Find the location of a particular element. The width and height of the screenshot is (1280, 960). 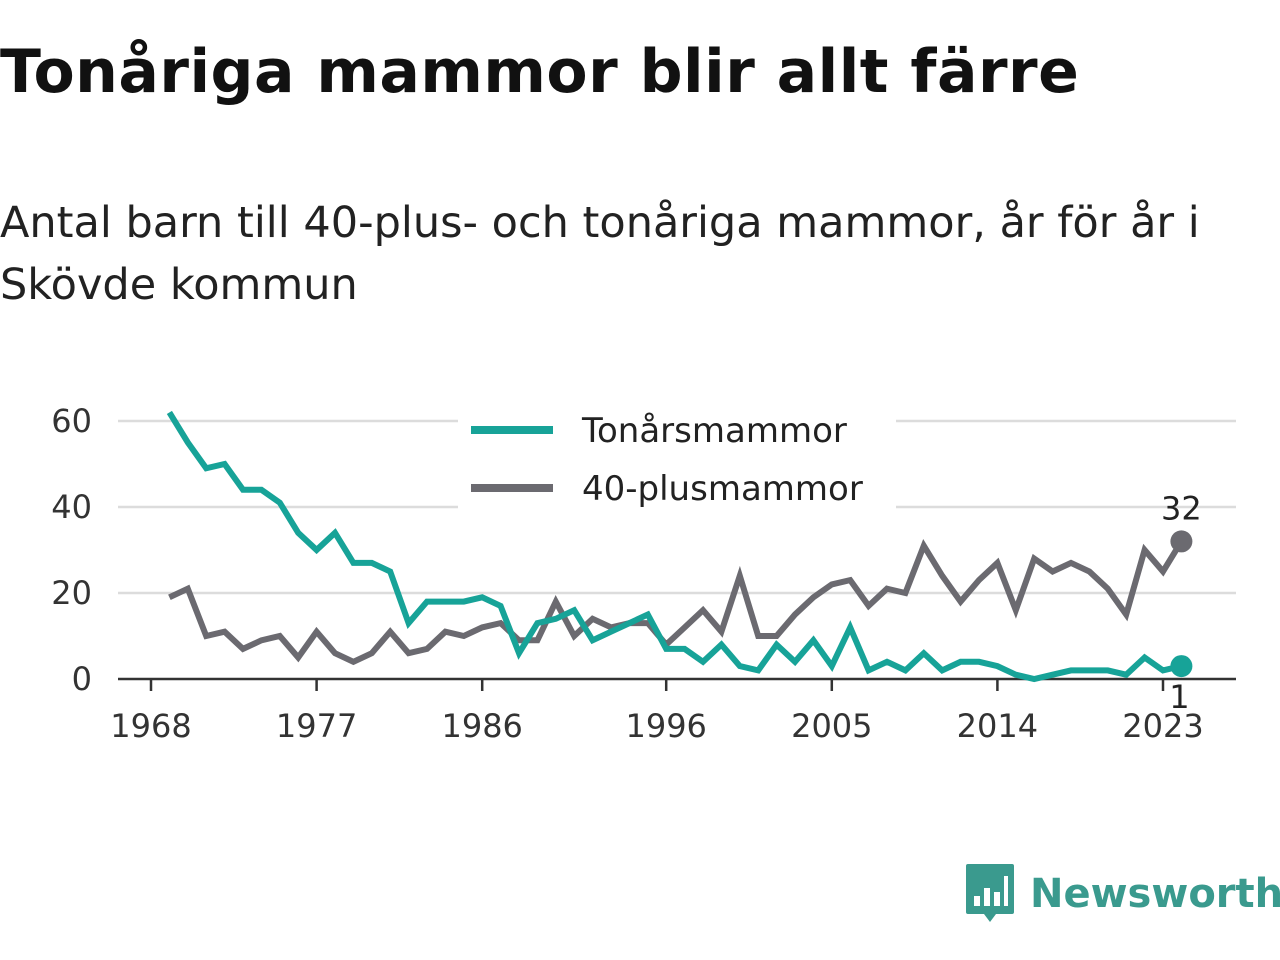

newsworthy-logo: Newsworthy is located at coordinates (1122, 894).